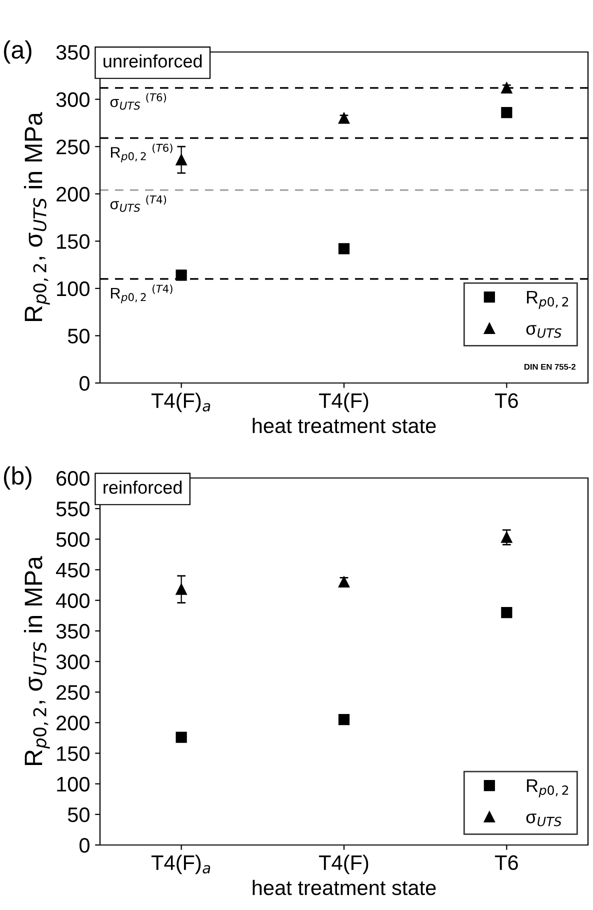 Image resolution: width=593 pixels, height=910 pixels. What do you see at coordinates (73, 478) in the screenshot?
I see `y-tick-label: 600` at bounding box center [73, 478].